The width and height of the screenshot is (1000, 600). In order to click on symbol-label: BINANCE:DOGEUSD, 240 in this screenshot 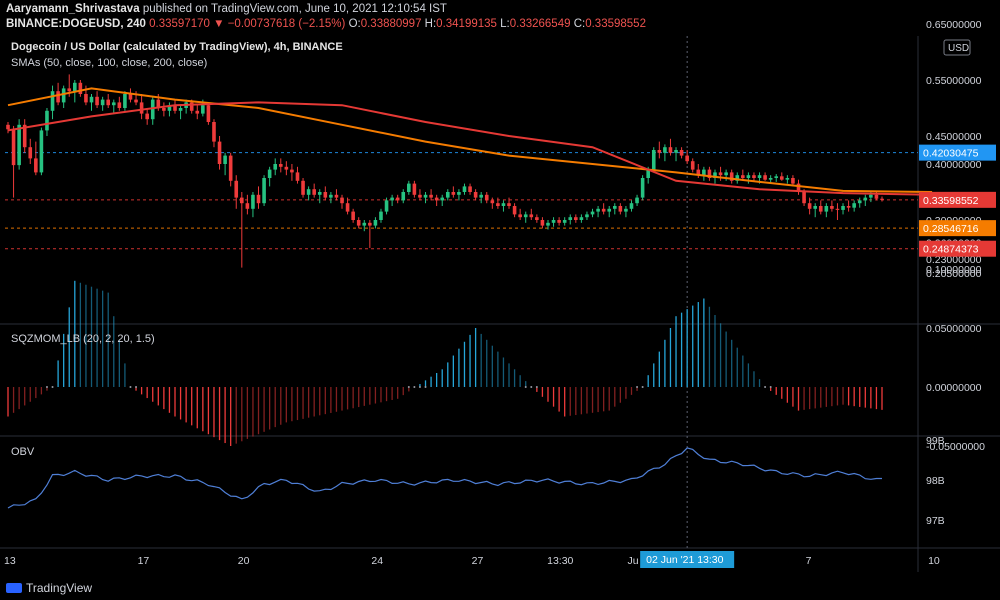, I will do `click(76, 24)`.